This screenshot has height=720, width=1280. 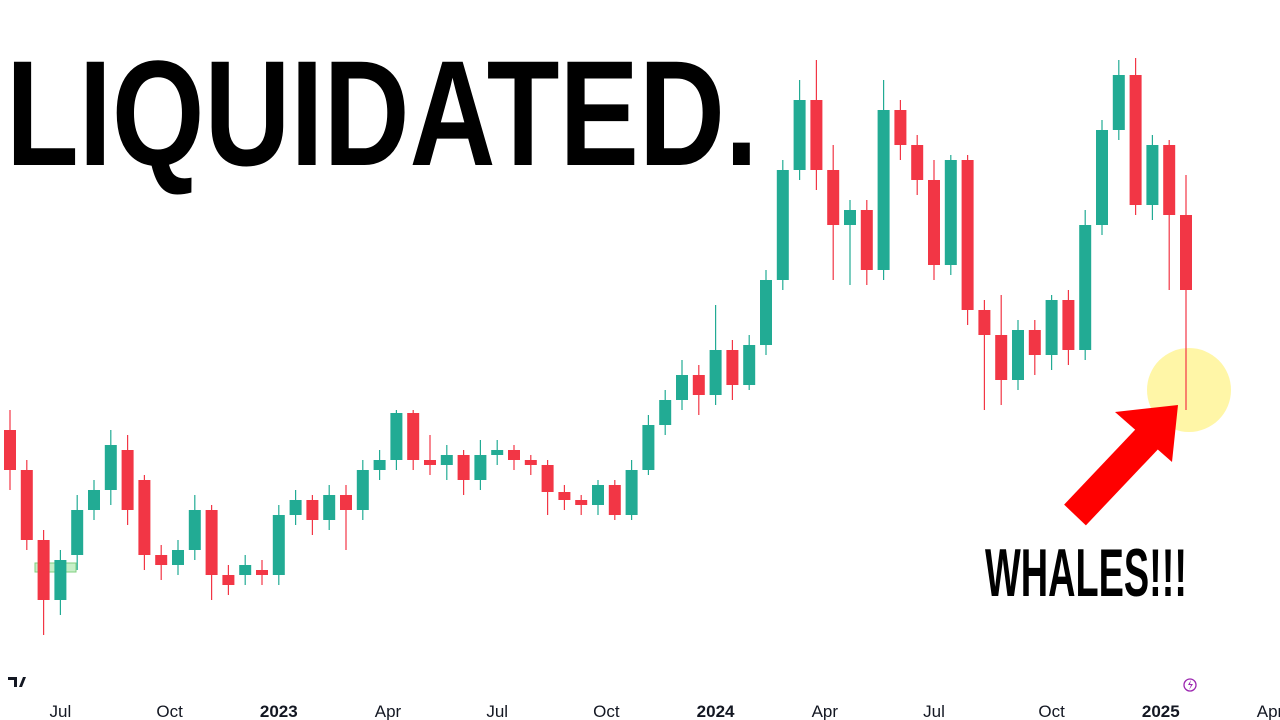 I want to click on x-tick-label: 2024, so click(x=716, y=711).